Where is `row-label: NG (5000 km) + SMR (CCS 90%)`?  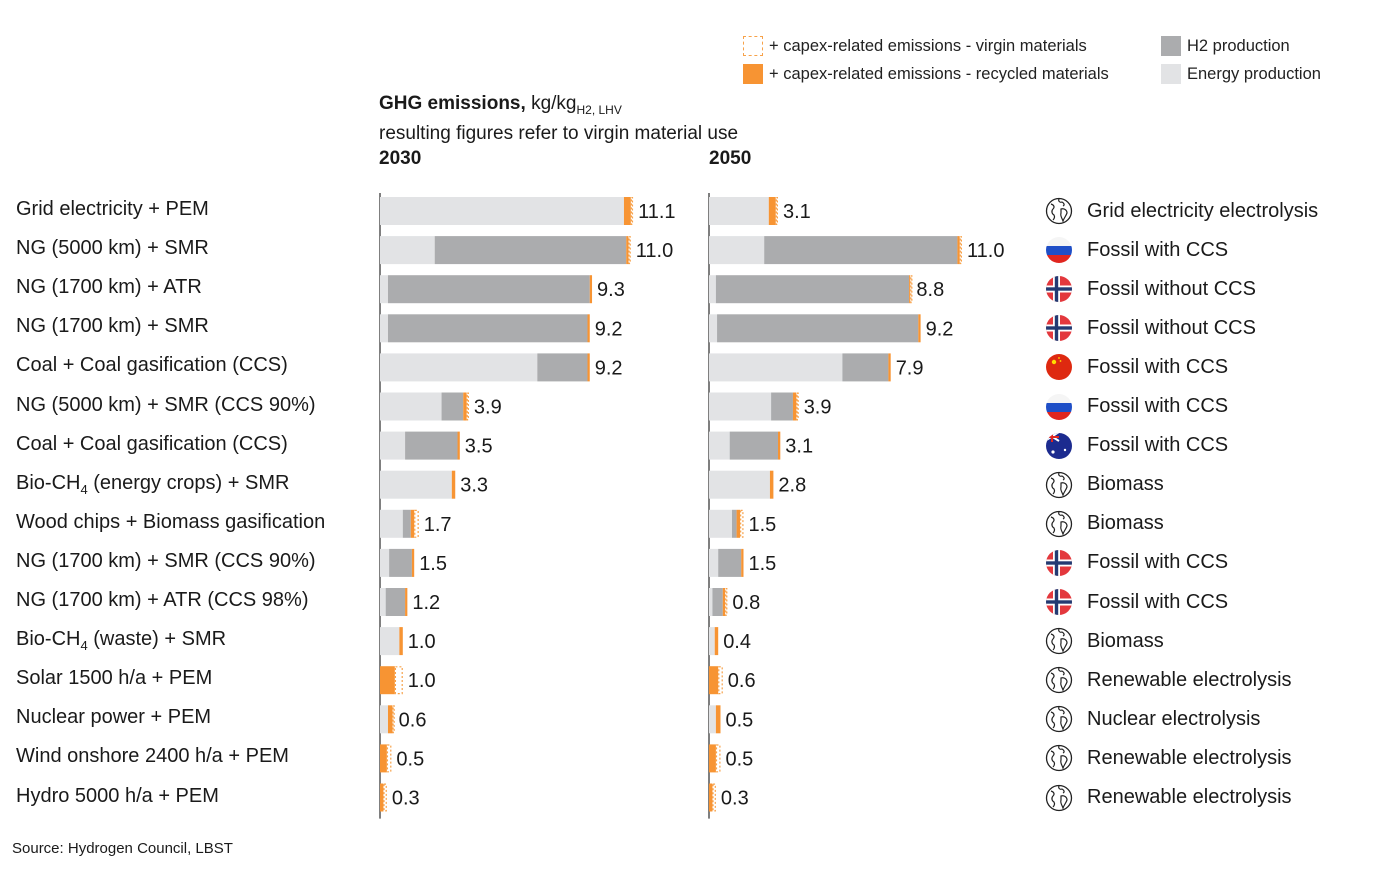
row-label: NG (5000 km) + SMR (CCS 90%) is located at coordinates (166, 405).